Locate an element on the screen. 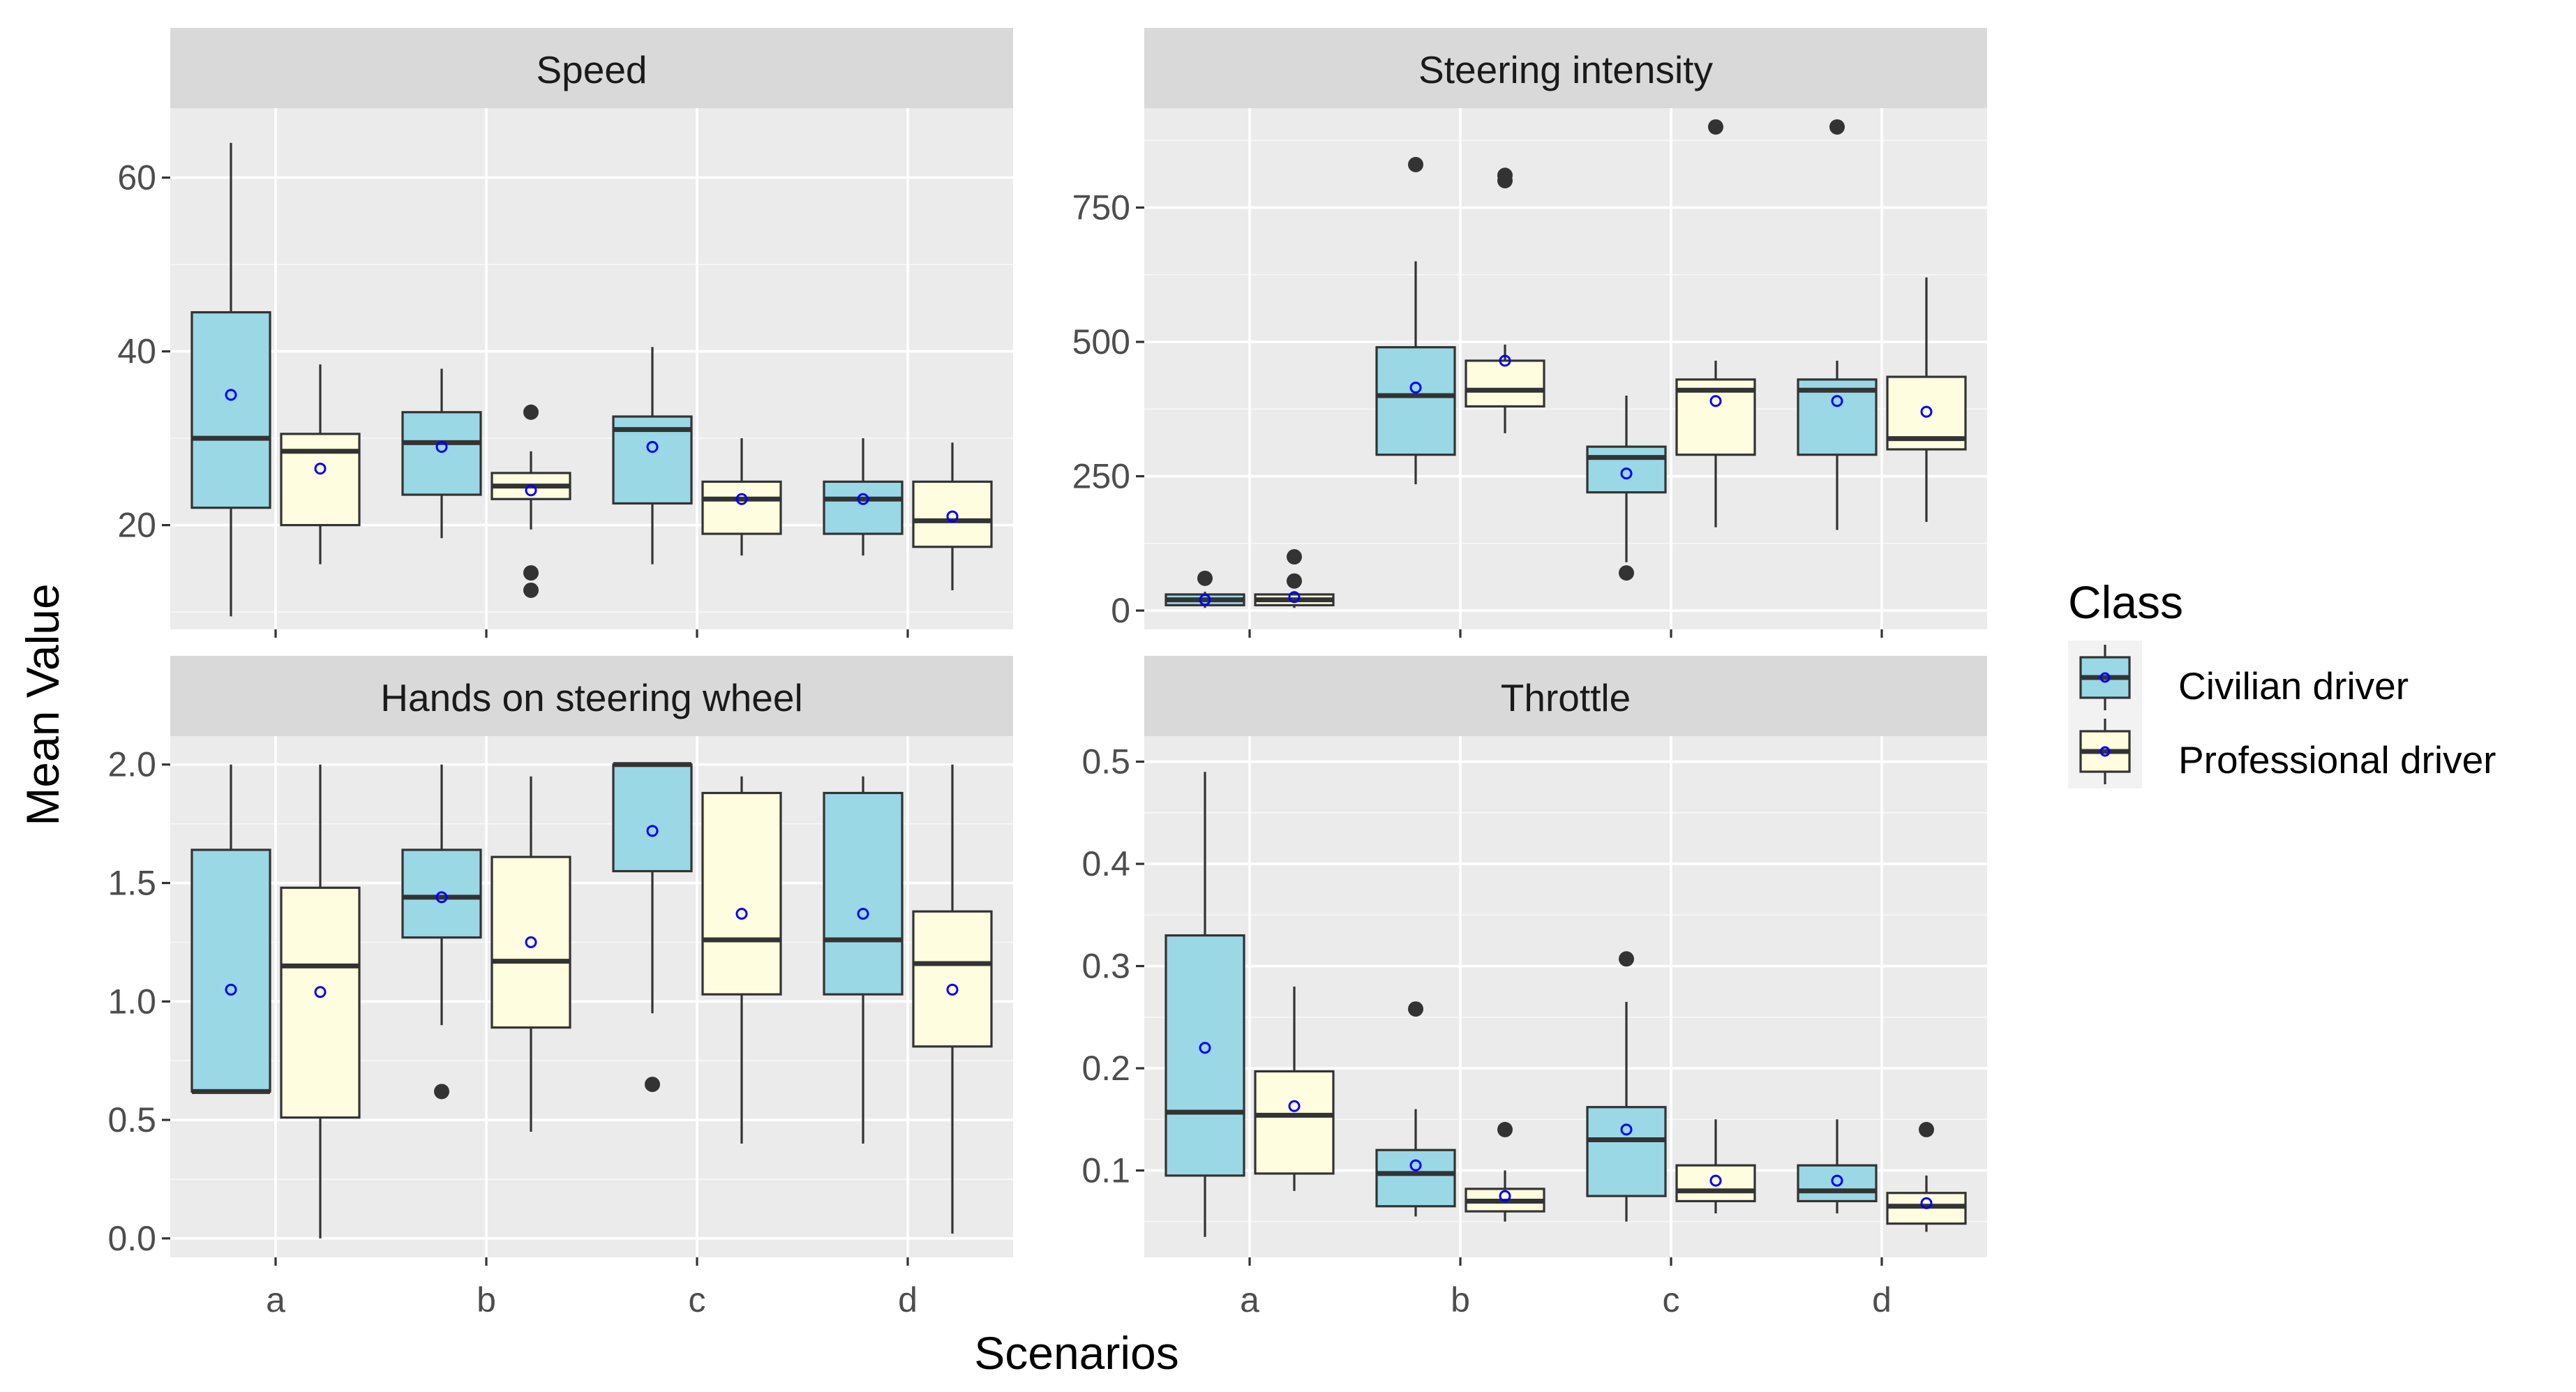 The width and height of the screenshot is (2576, 1392). facet-title: Speed is located at coordinates (591, 69).